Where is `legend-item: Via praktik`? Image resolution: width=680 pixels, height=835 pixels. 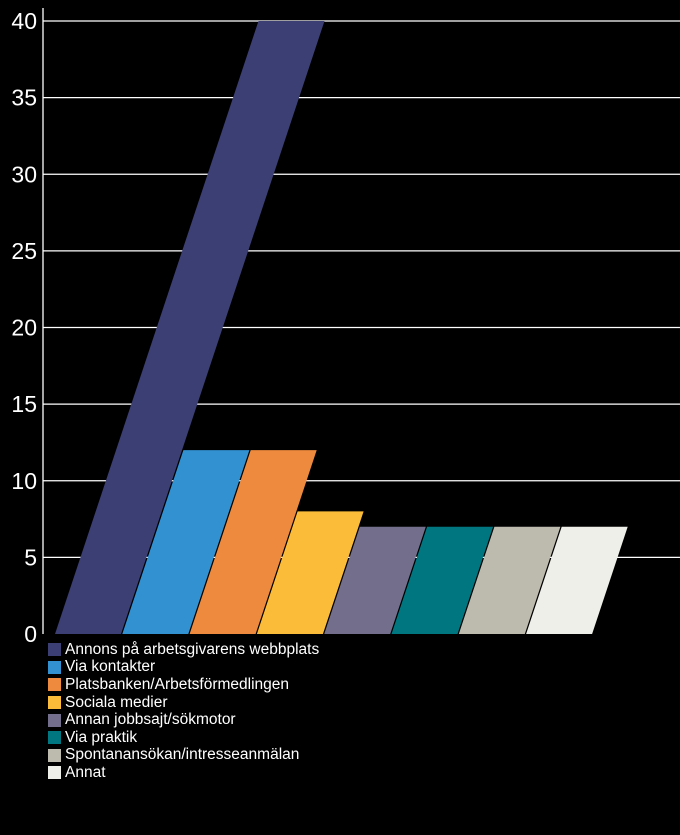
legend-item: Via praktik is located at coordinates (183, 738).